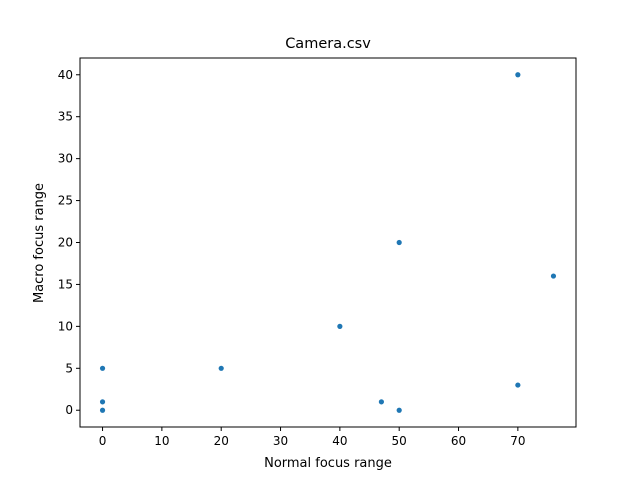  What do you see at coordinates (103, 441) in the screenshot?
I see `x-tick-label: 0` at bounding box center [103, 441].